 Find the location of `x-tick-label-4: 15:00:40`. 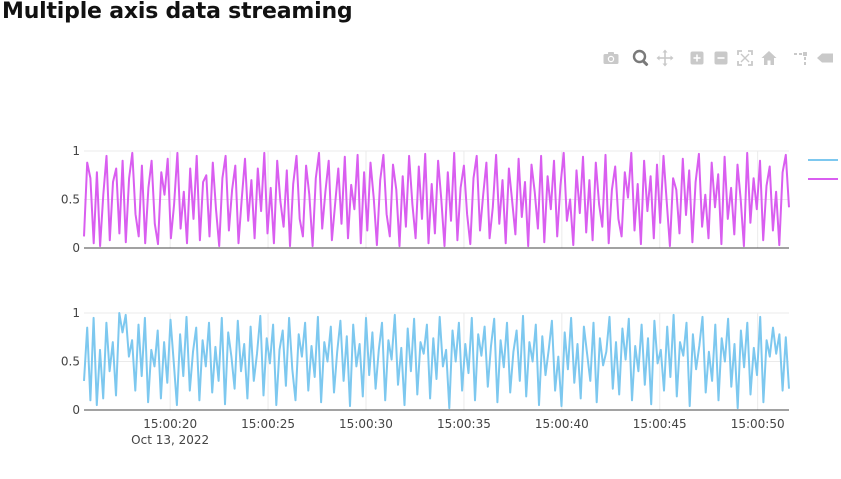

x-tick-label-4: 15:00:40 is located at coordinates (562, 424).